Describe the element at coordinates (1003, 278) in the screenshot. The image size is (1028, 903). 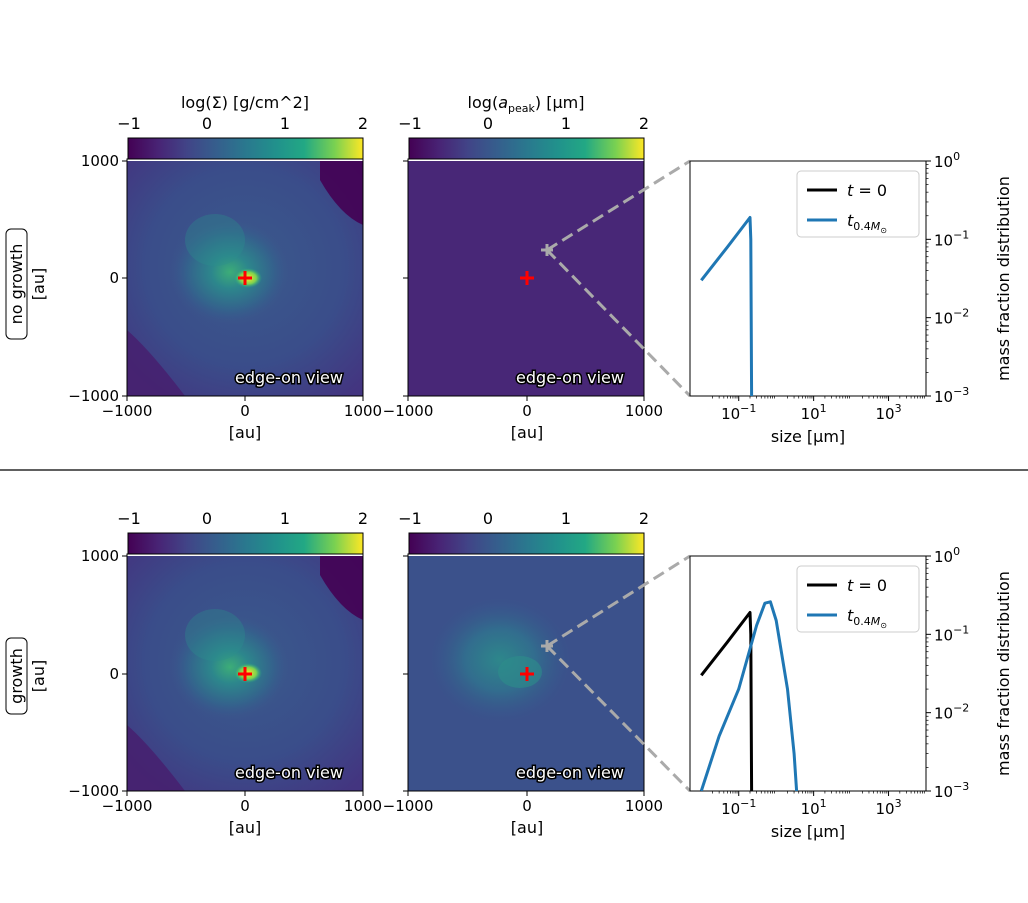
I see `y-axis-label: mass fraction distribution` at that location.